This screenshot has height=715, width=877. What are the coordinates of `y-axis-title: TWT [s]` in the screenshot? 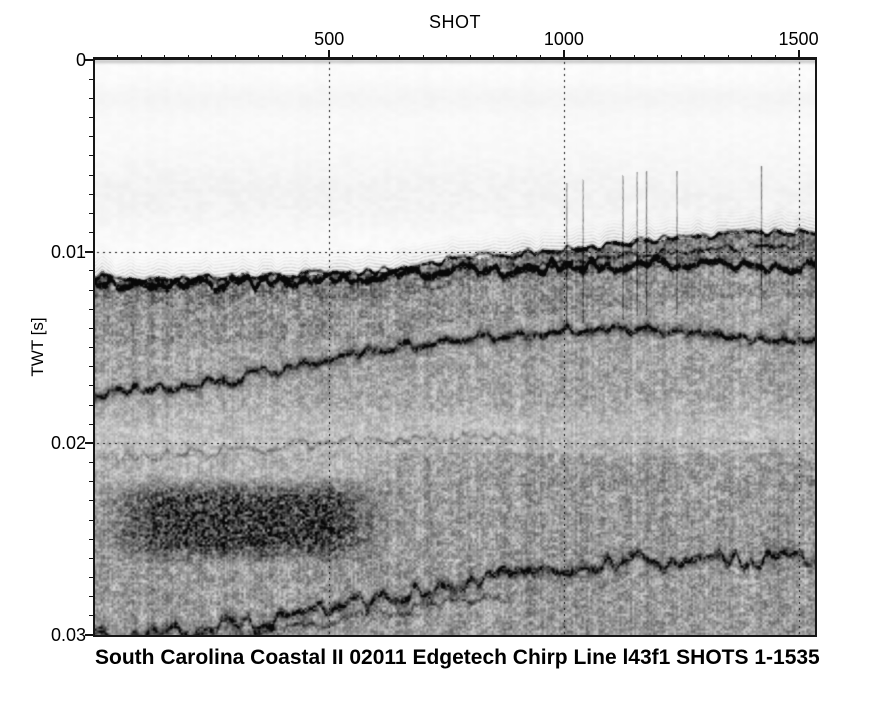 It's located at (37, 347).